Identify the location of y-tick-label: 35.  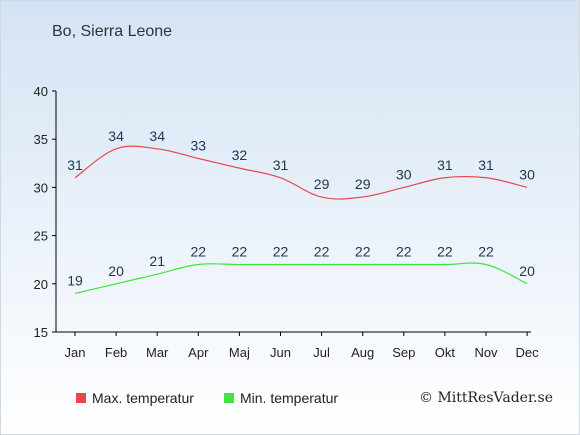
(41, 139).